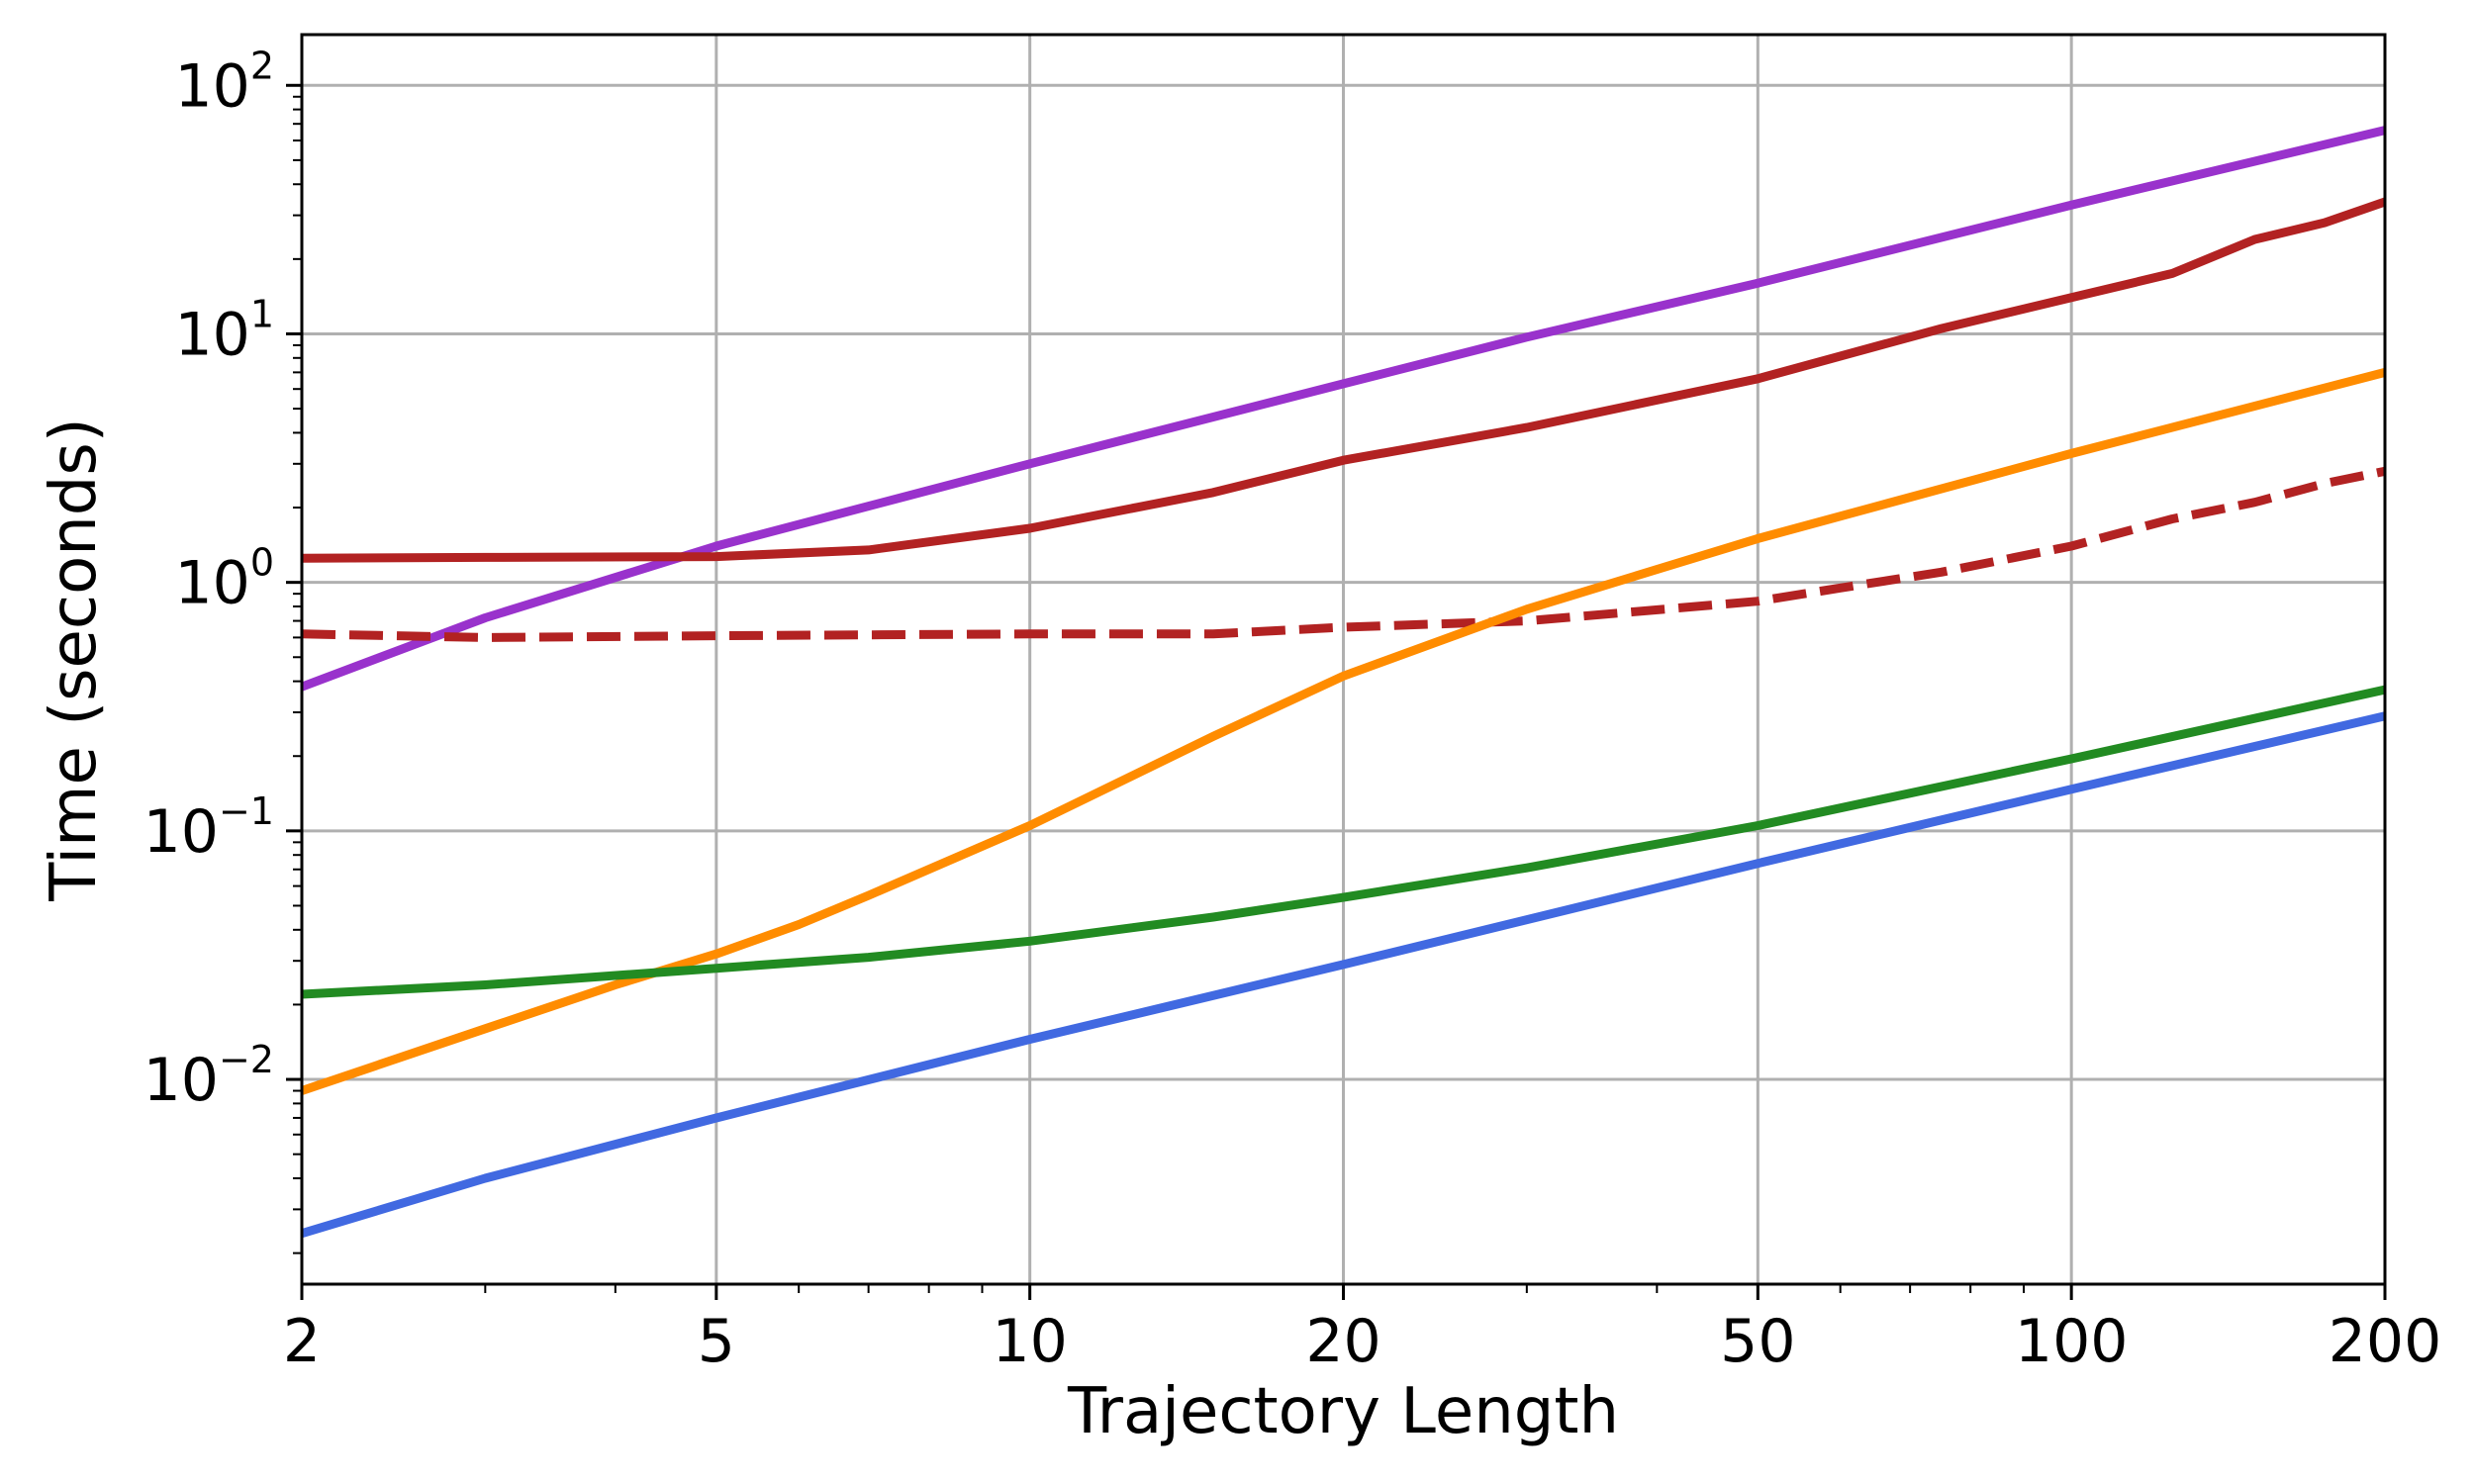  I want to click on x-tick-label: 10, so click(1030, 1341).